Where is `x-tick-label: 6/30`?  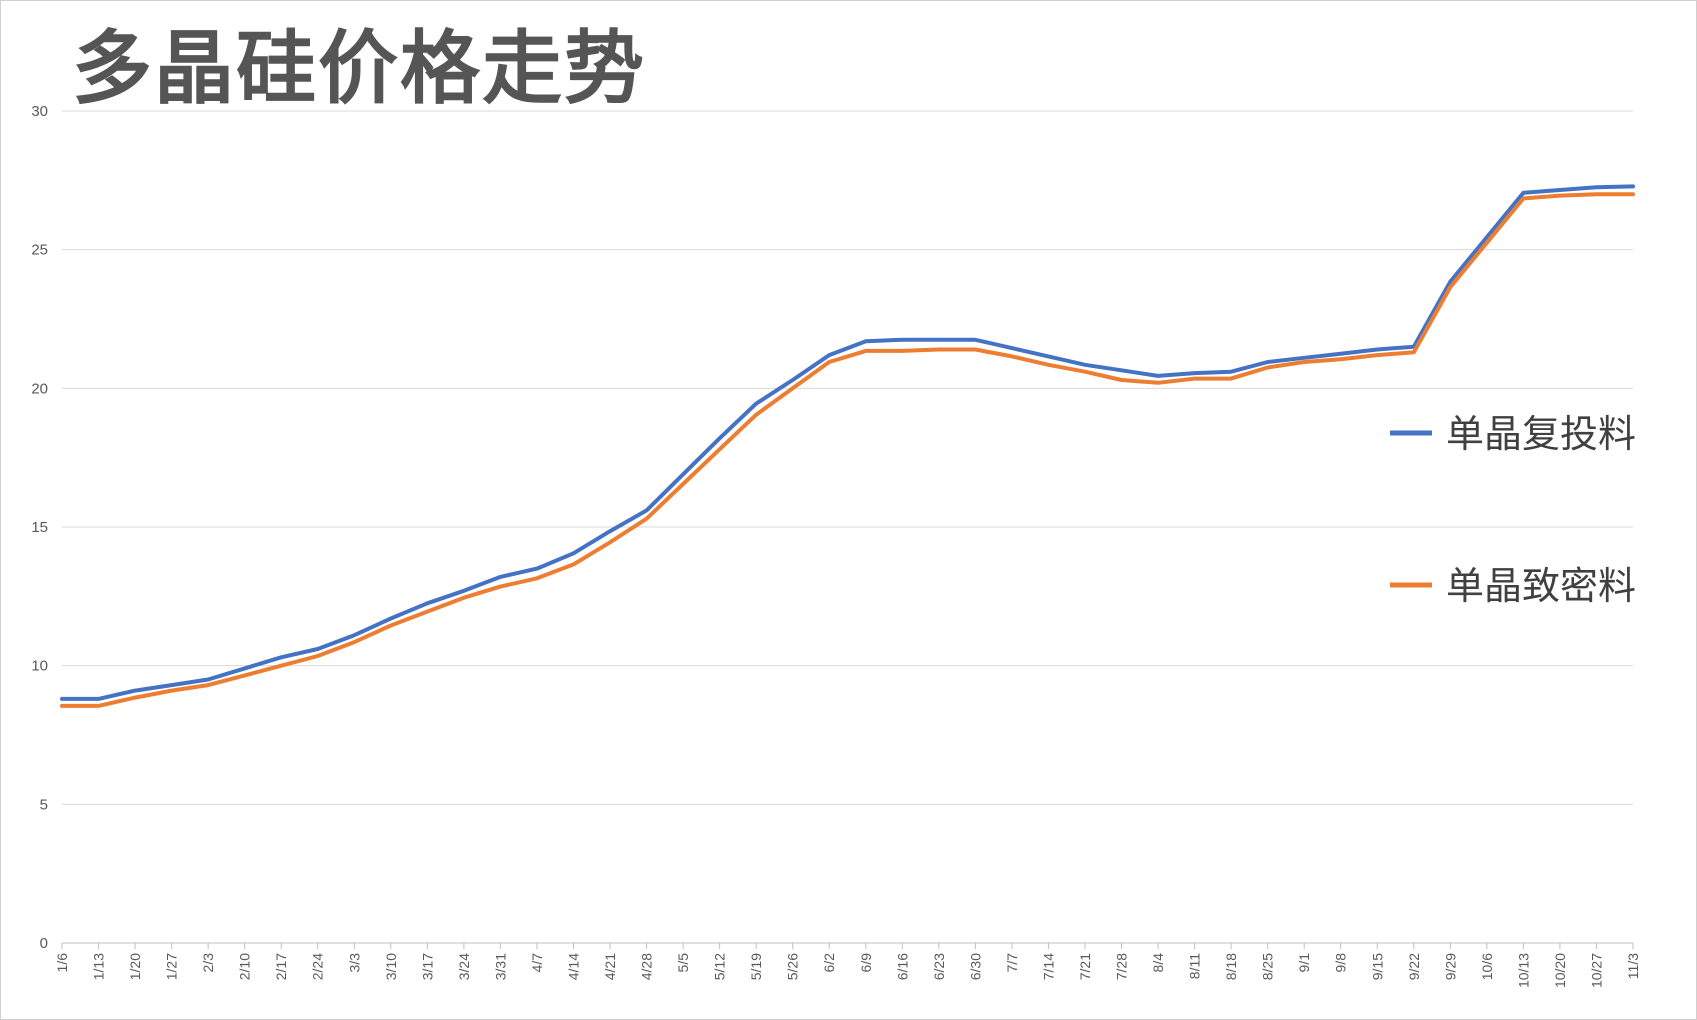
x-tick-label: 6/30 is located at coordinates (975, 966).